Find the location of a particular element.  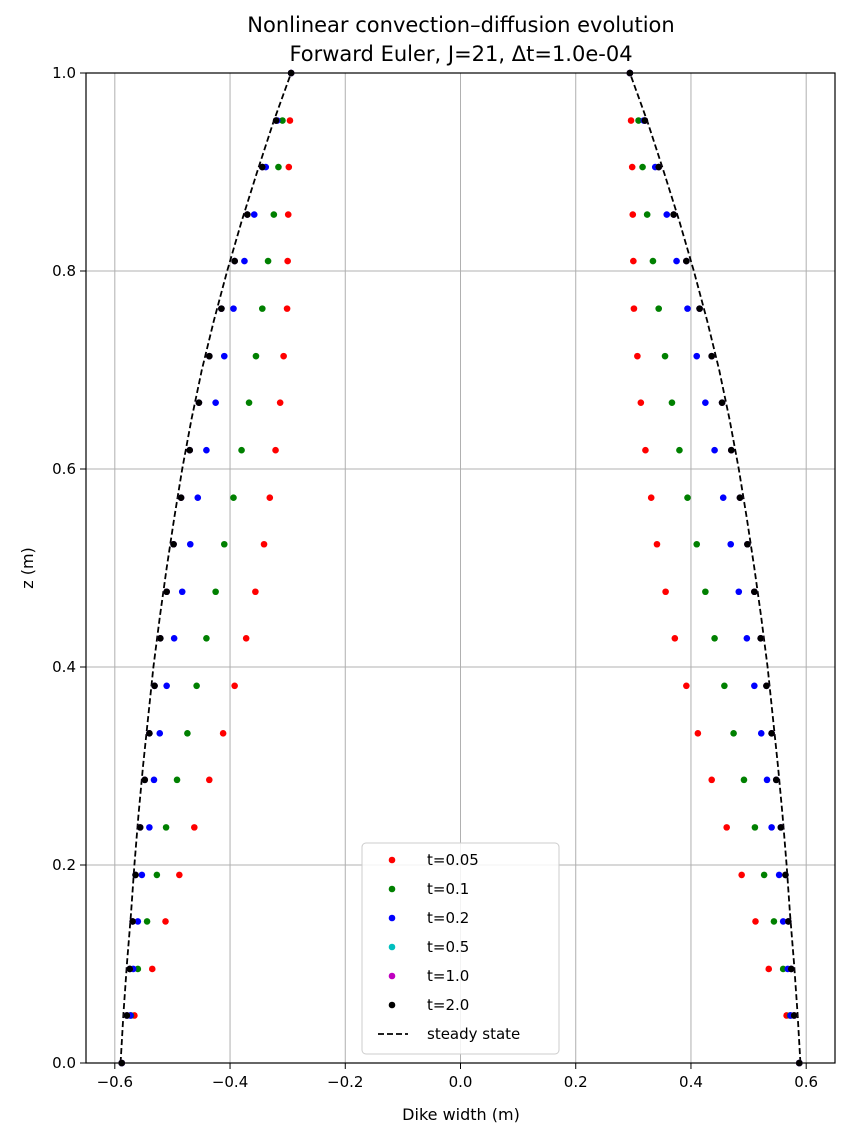

y-axis-label: z (m) is located at coordinates (27, 568).